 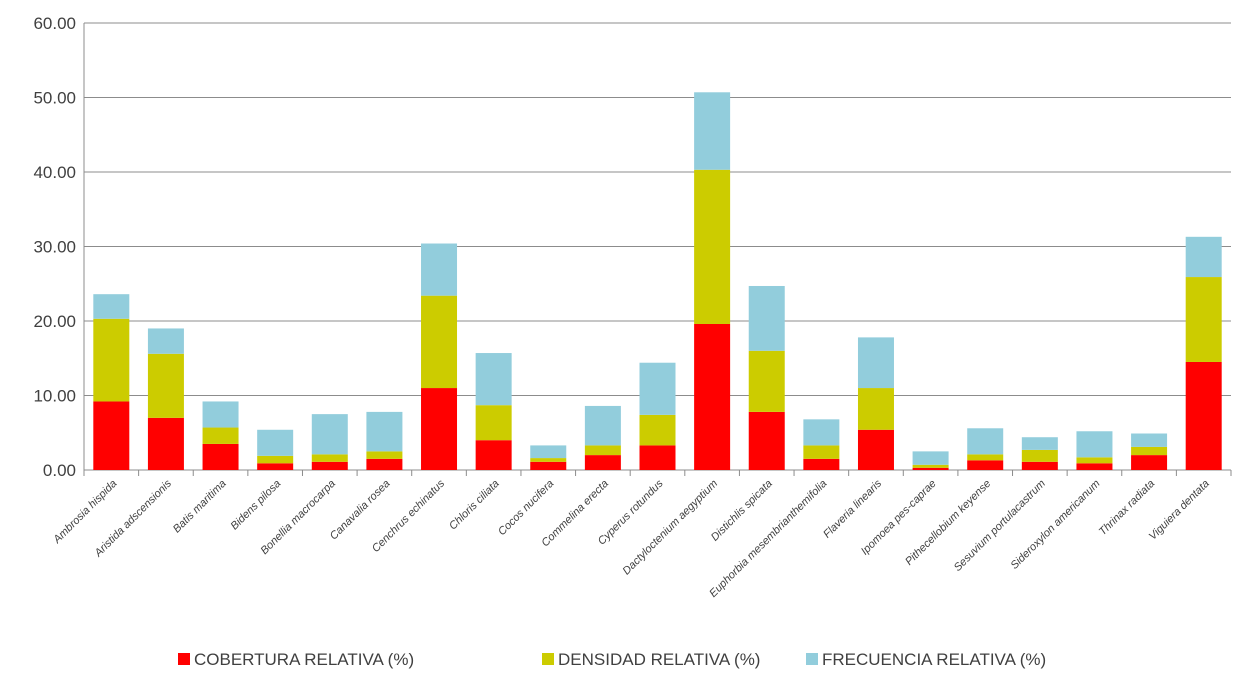 I want to click on x-tick-label: Bidens pilosa, so click(x=256, y=505).